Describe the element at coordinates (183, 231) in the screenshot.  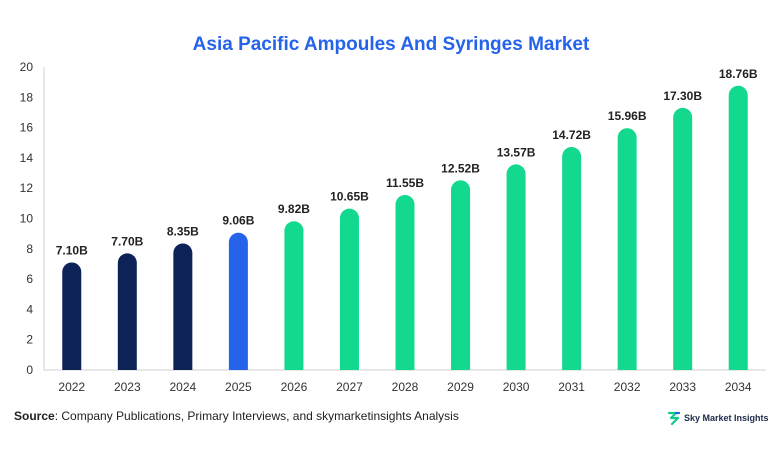
I see `data-label-2024: 8.35B` at that location.